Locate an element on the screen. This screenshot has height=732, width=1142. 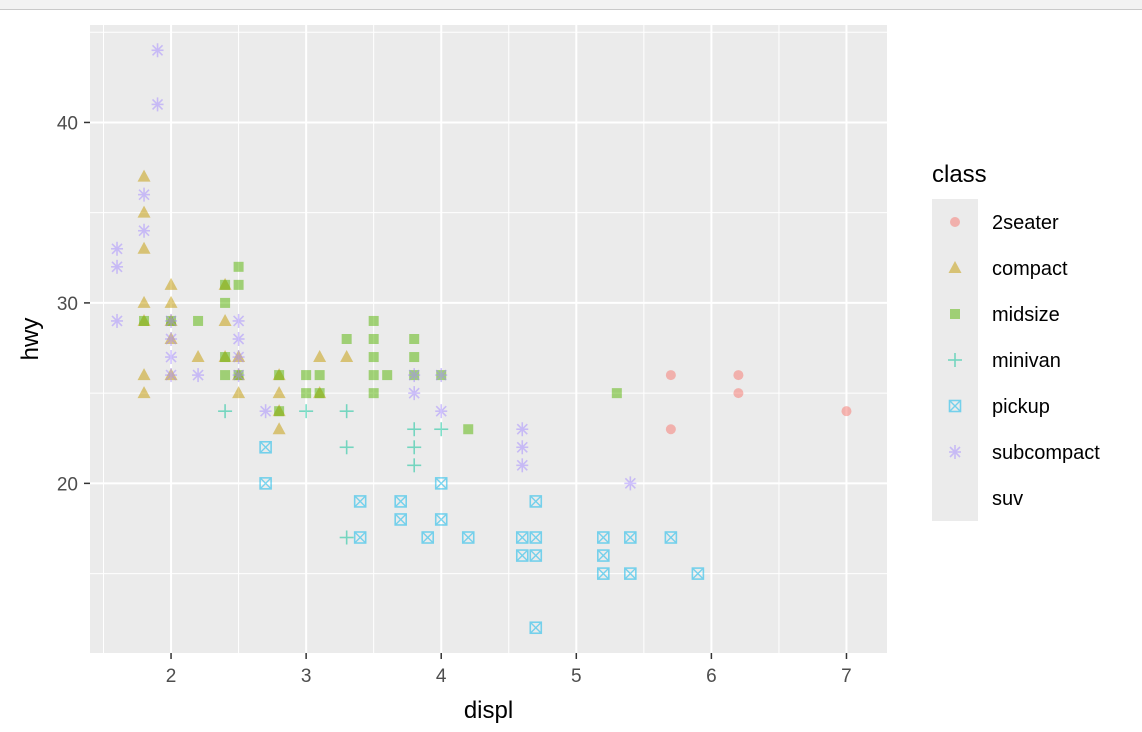
y-tick-label: 30 is located at coordinates (67, 304).